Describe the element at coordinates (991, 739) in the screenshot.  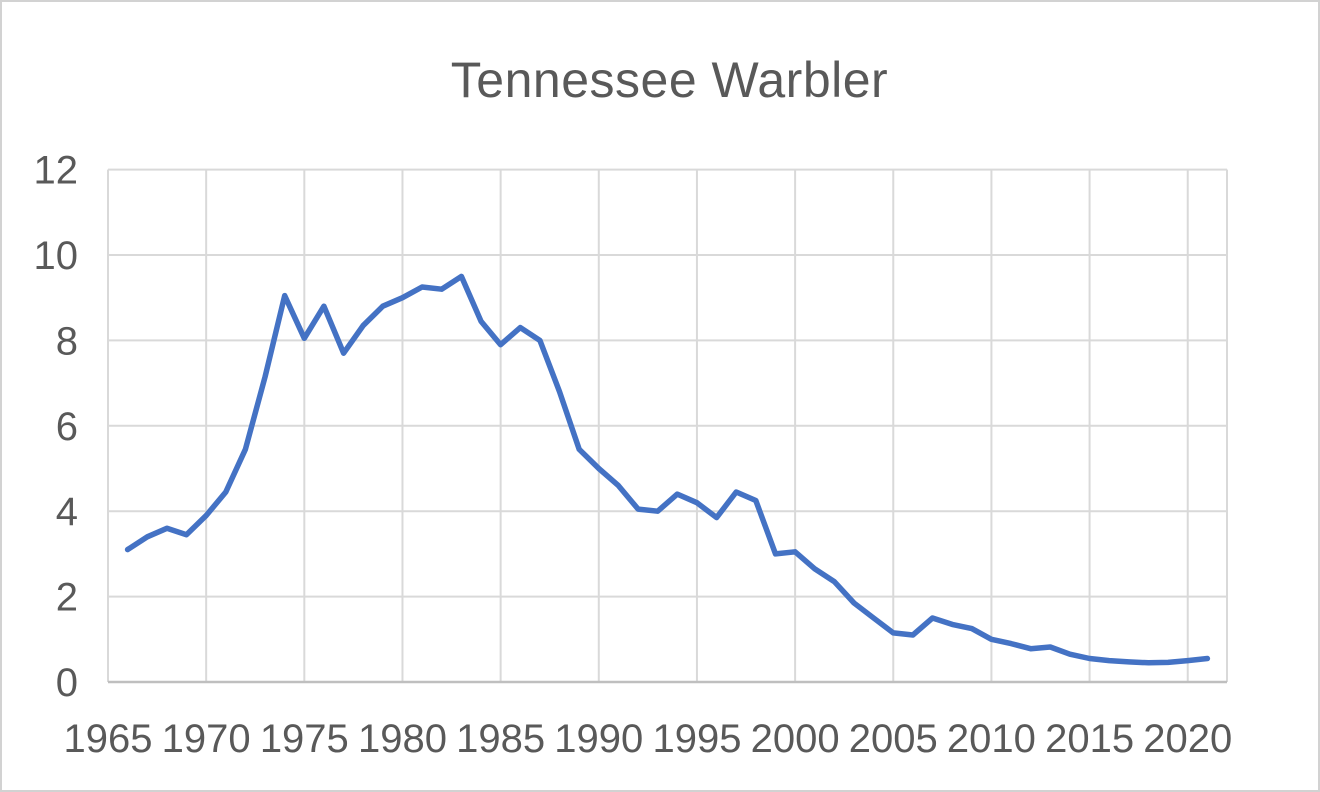
I see `x-axis-tick-label: 2010` at that location.